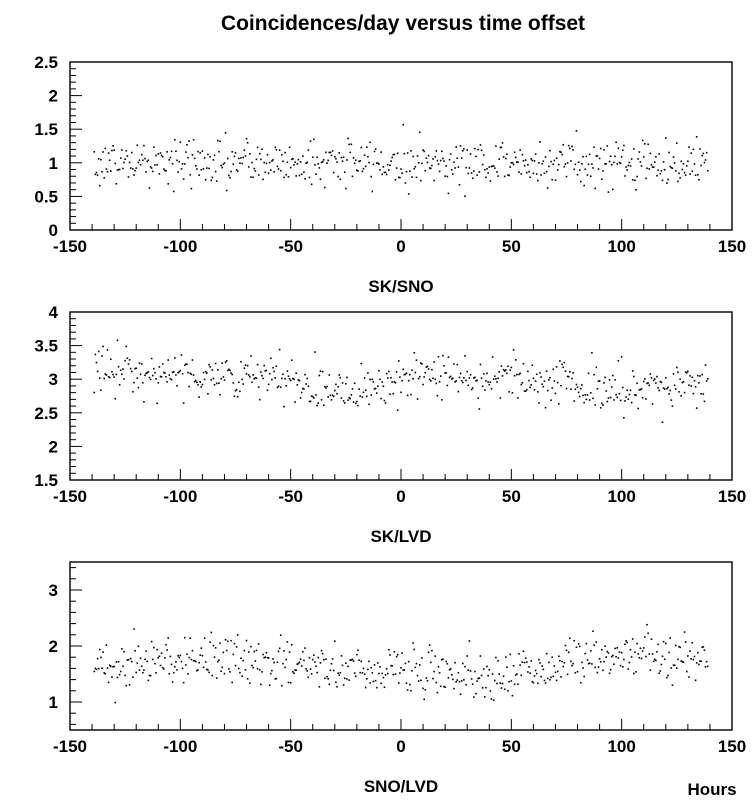  Describe the element at coordinates (511, 246) in the screenshot. I see `x-tick-label: 50` at that location.